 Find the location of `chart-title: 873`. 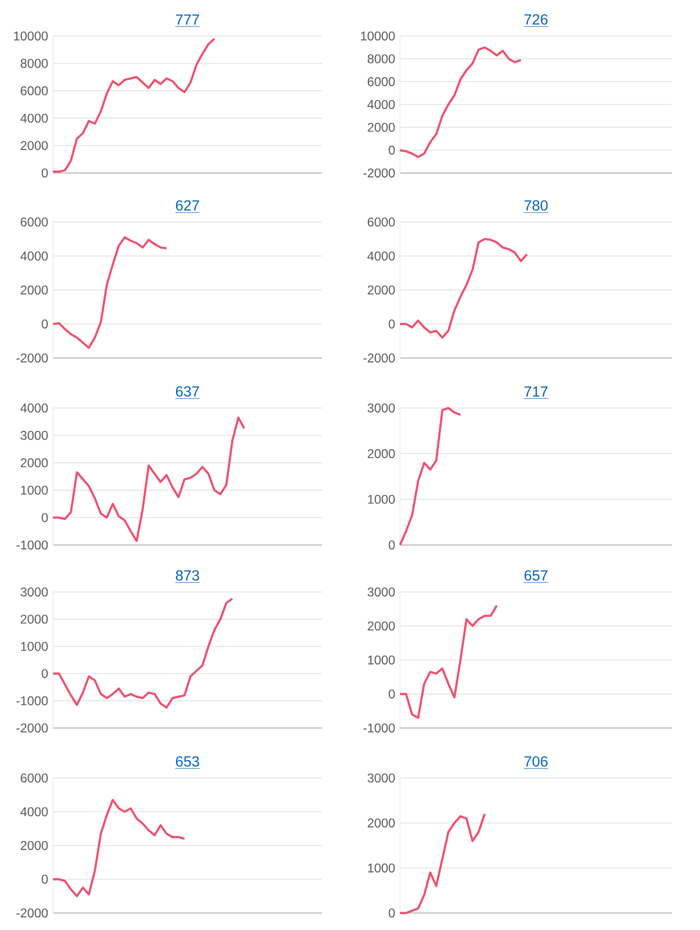

chart-title: 873 is located at coordinates (188, 575).